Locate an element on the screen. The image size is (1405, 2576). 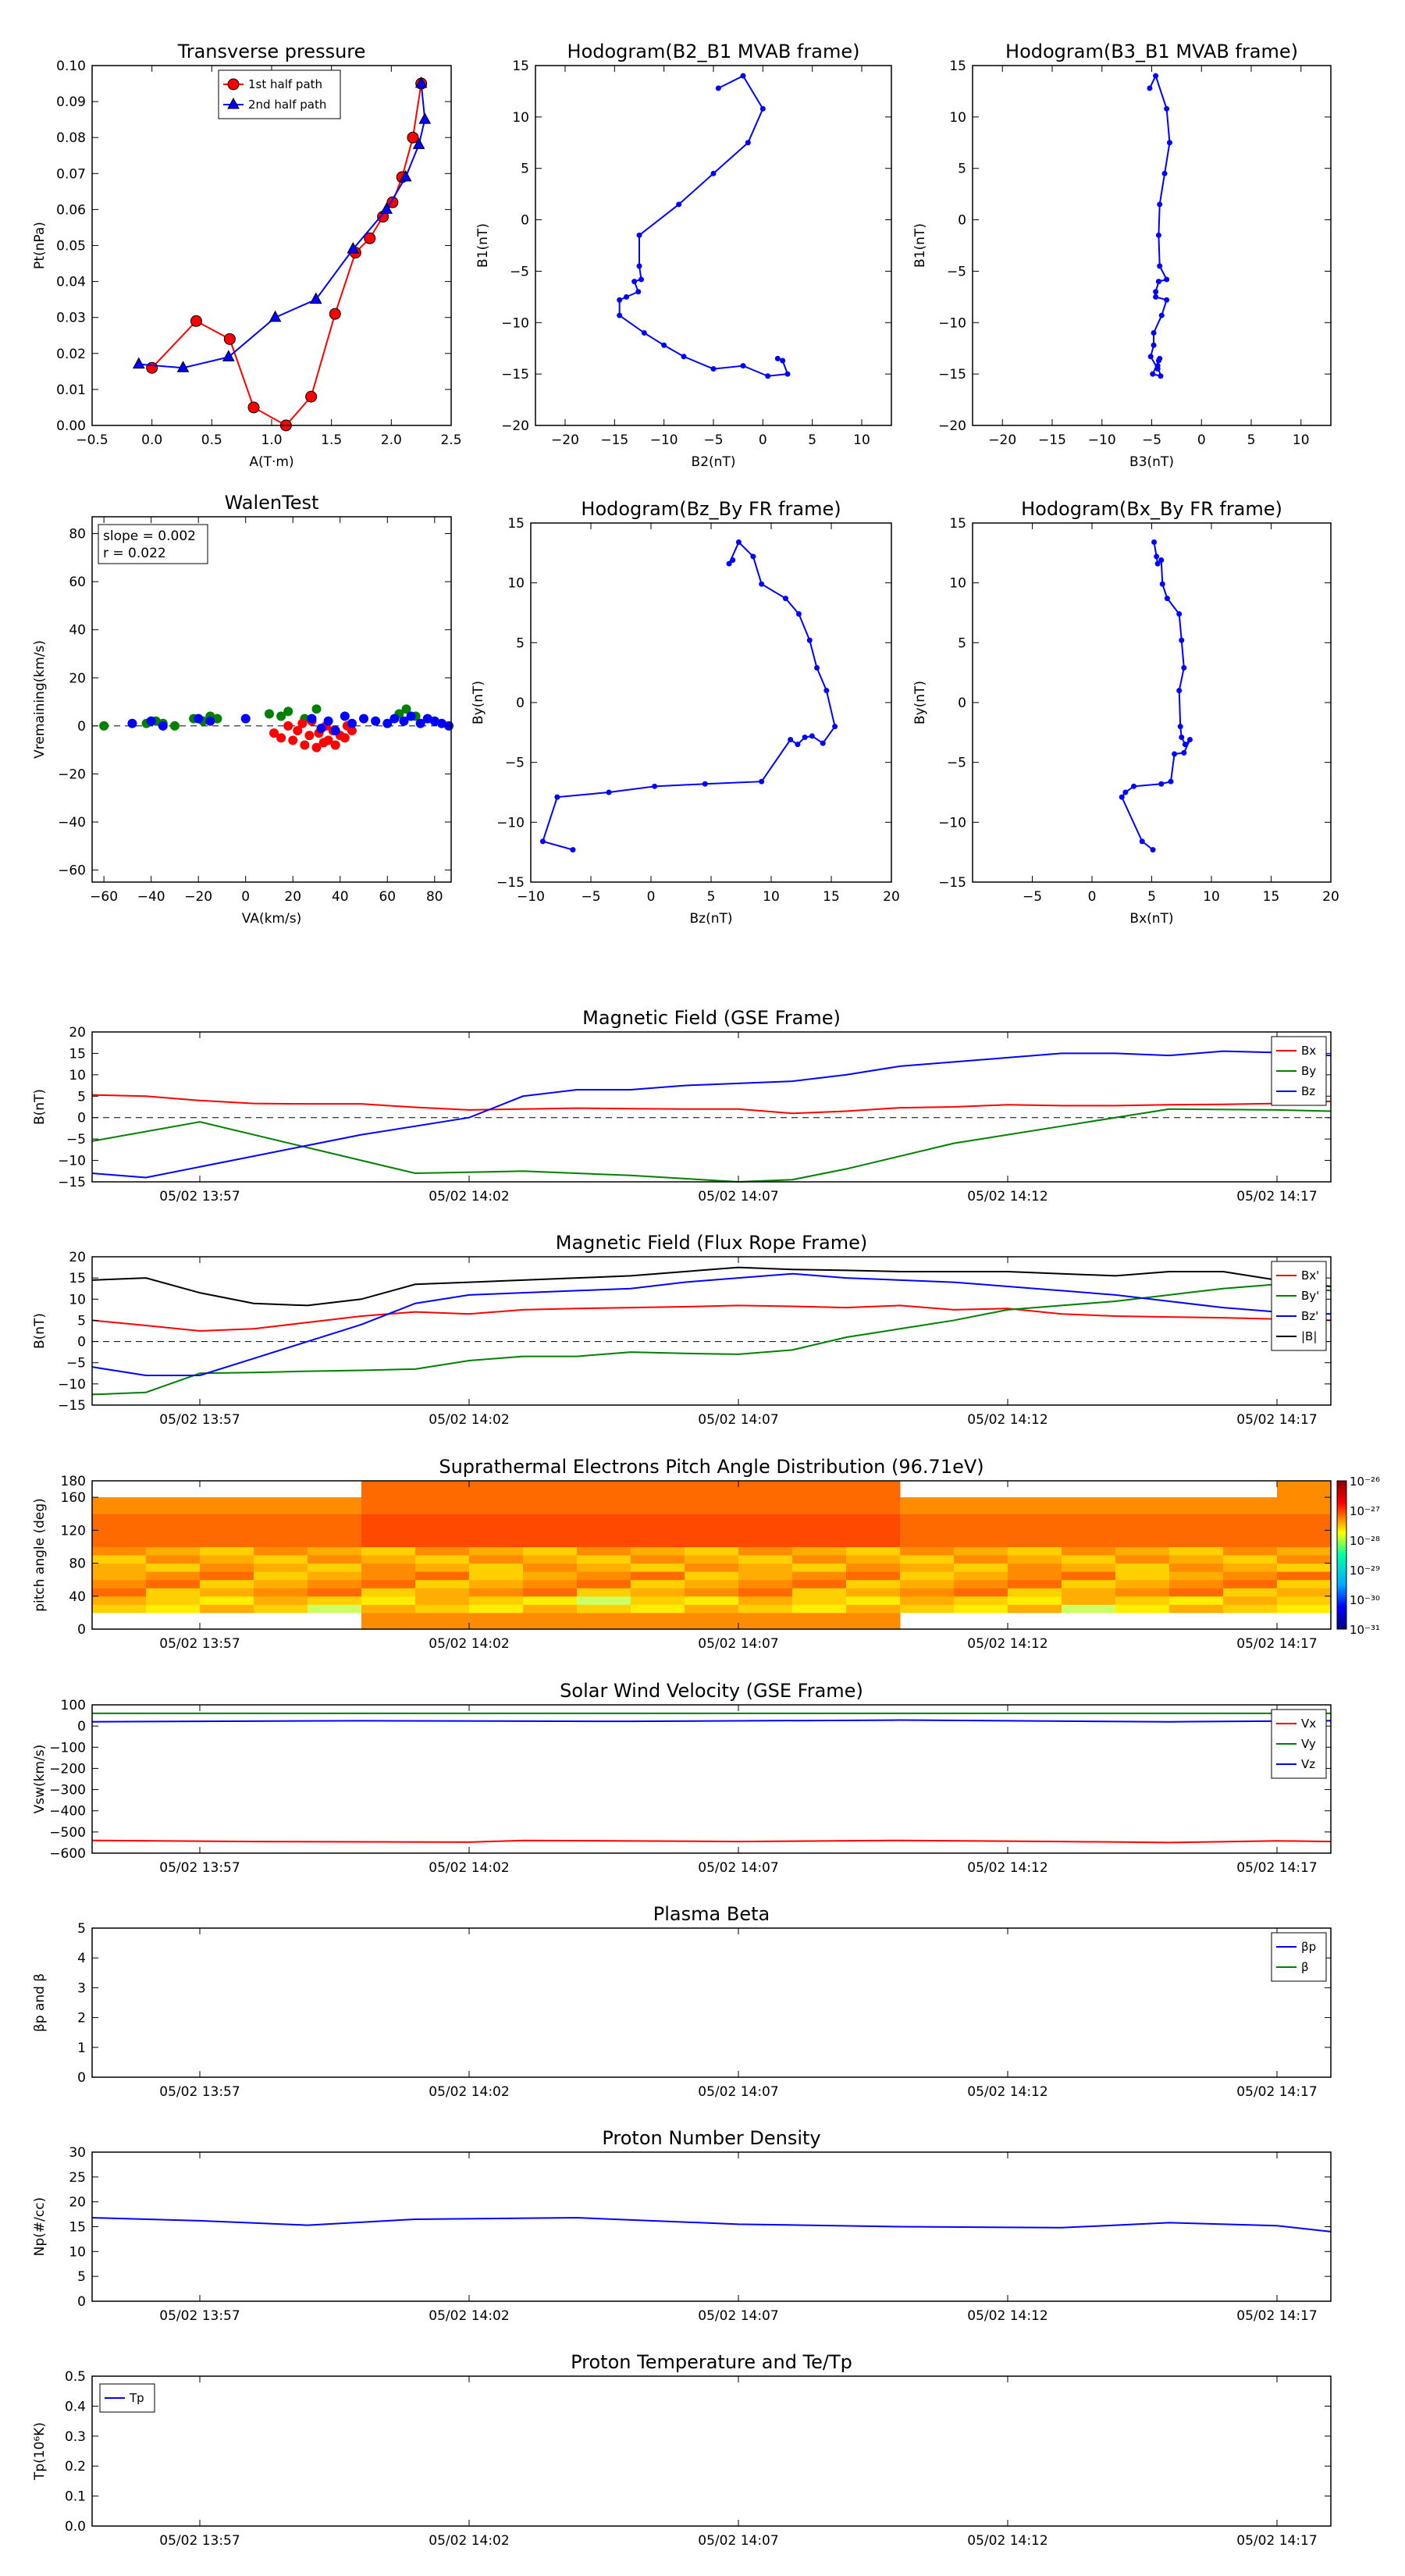
stats-annotation: slope = 0.002 r = 0.022 is located at coordinates (153, 544).